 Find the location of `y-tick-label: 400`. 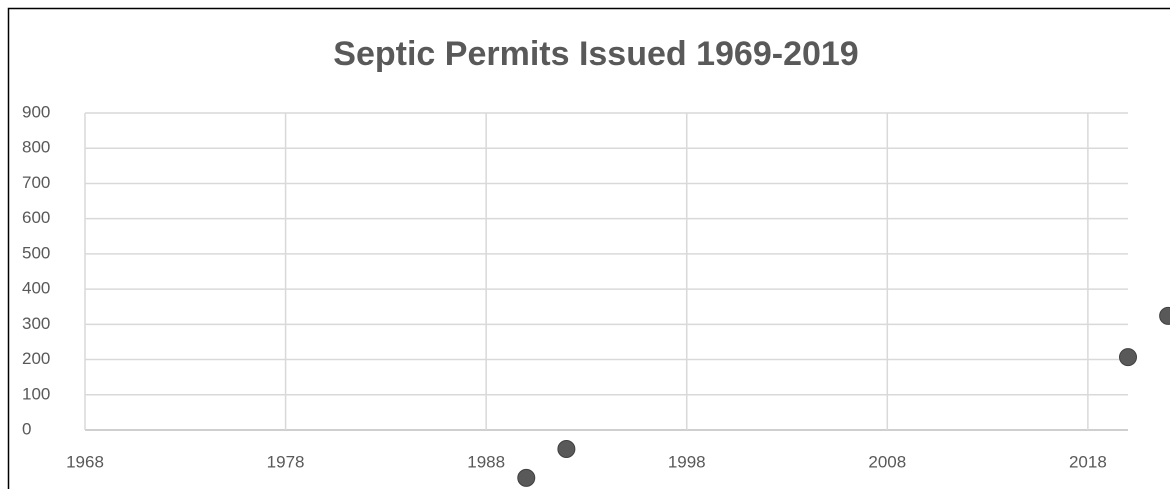

y-tick-label: 400 is located at coordinates (36, 288).